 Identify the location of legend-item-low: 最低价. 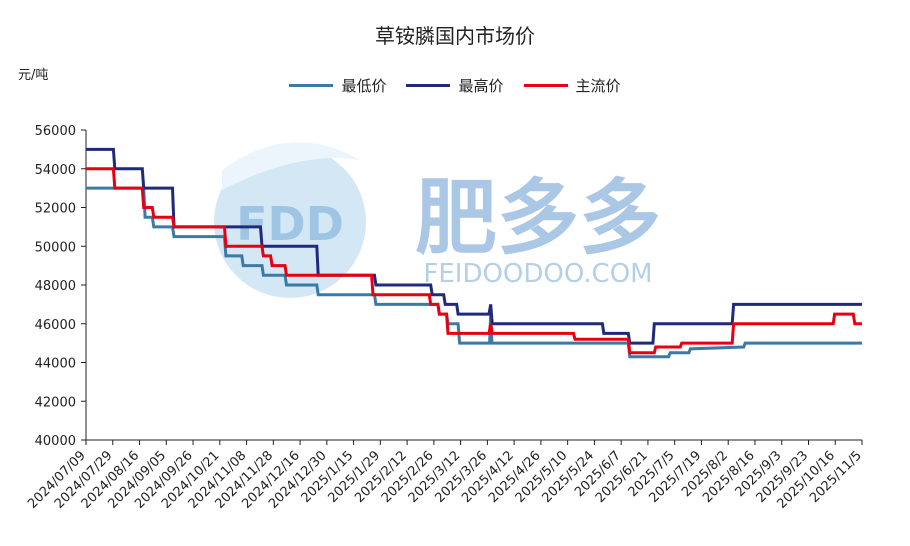
(337, 85).